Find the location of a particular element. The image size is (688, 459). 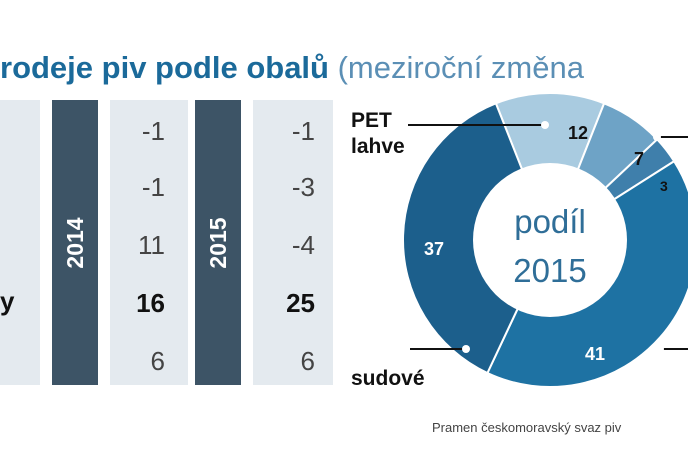

leader-sudove-dot is located at coordinates (466, 349).